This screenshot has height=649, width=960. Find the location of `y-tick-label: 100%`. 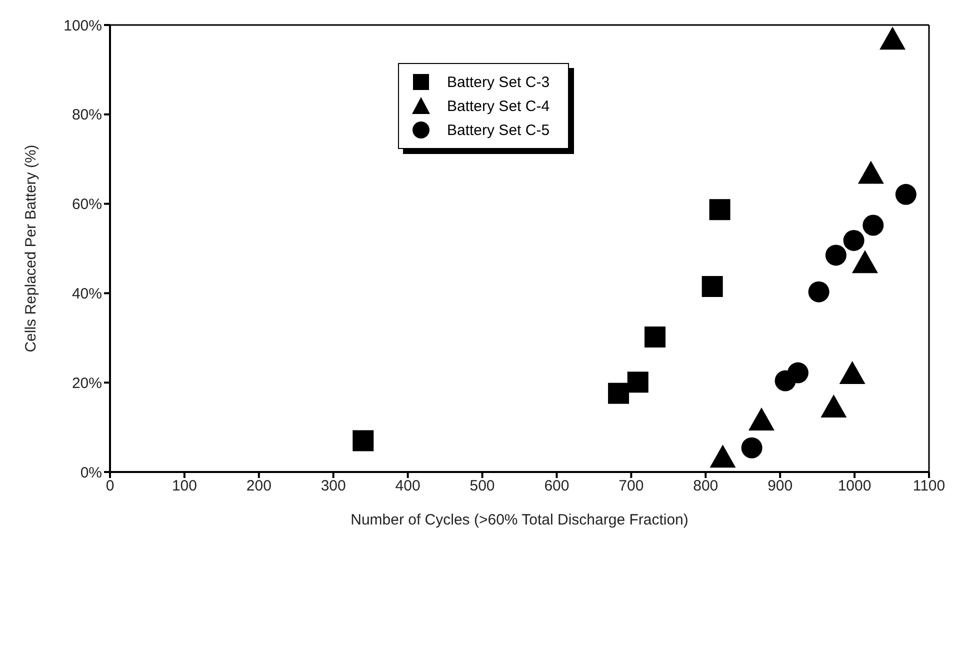

y-tick-label: 100% is located at coordinates (83, 25).